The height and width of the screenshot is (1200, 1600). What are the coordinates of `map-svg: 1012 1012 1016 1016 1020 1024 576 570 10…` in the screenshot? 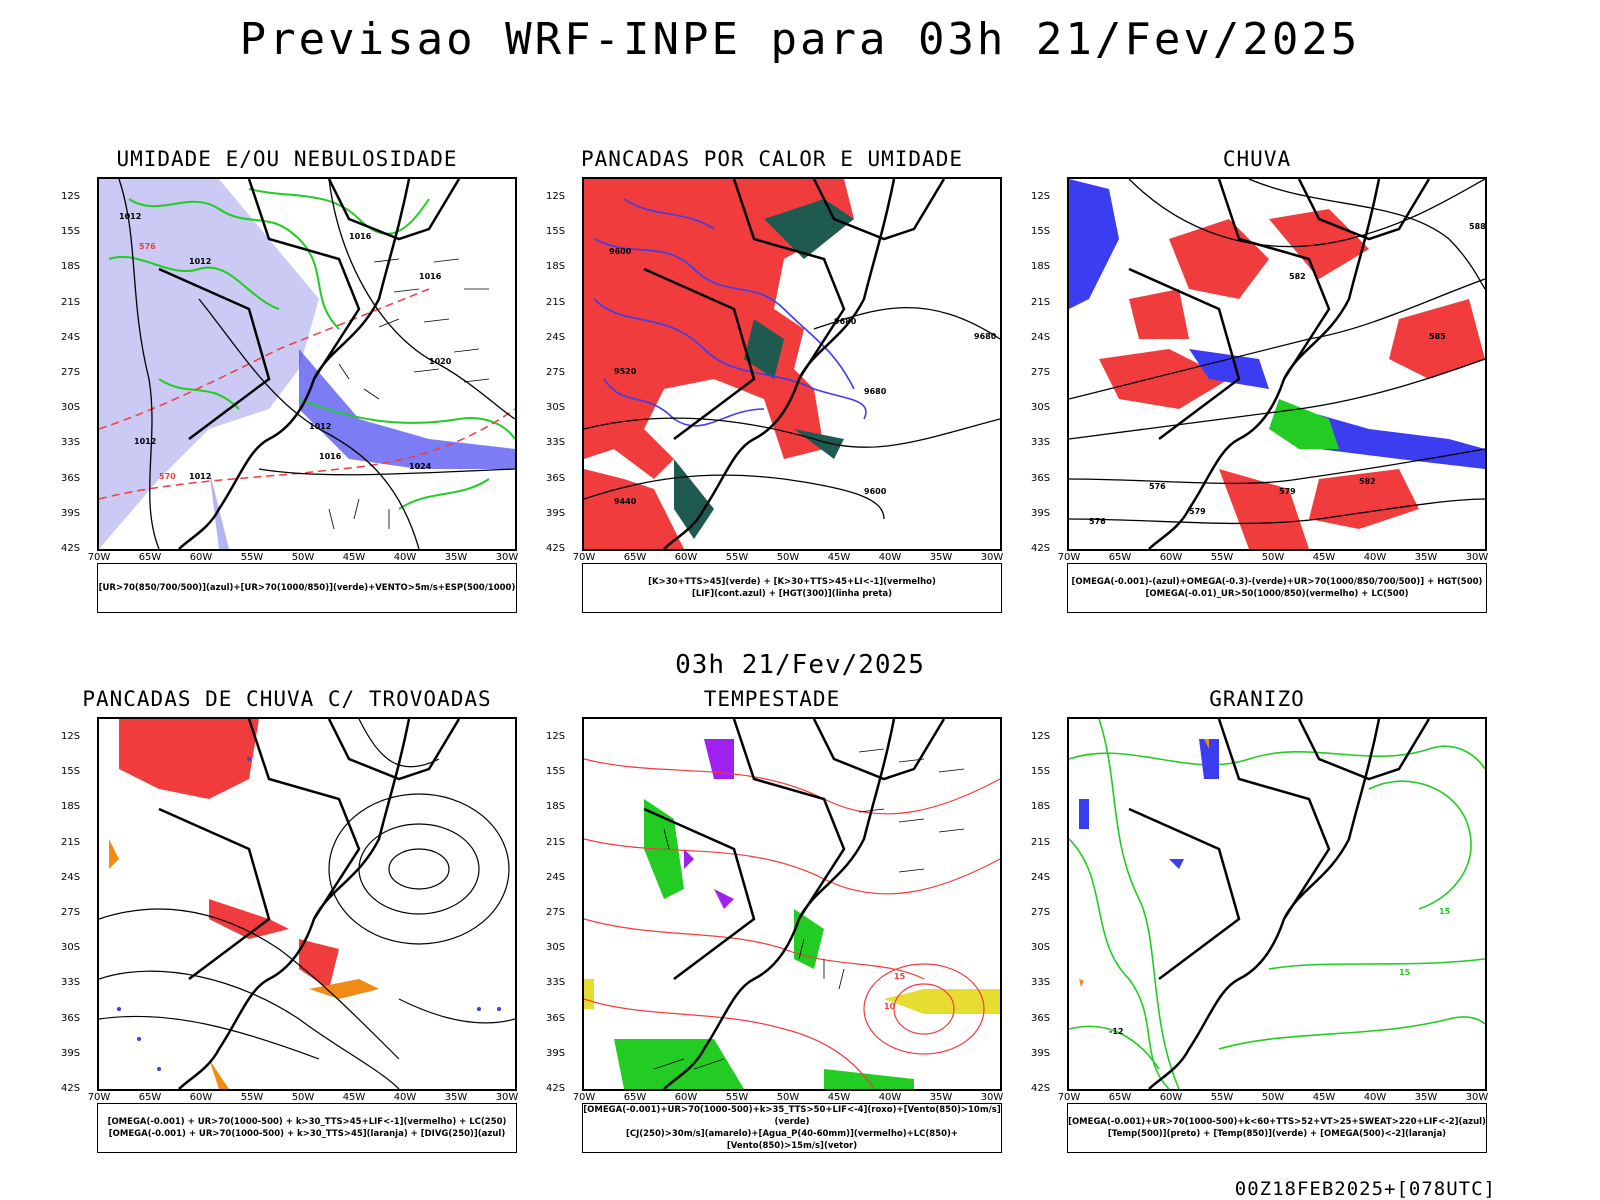 It's located at (307, 364).